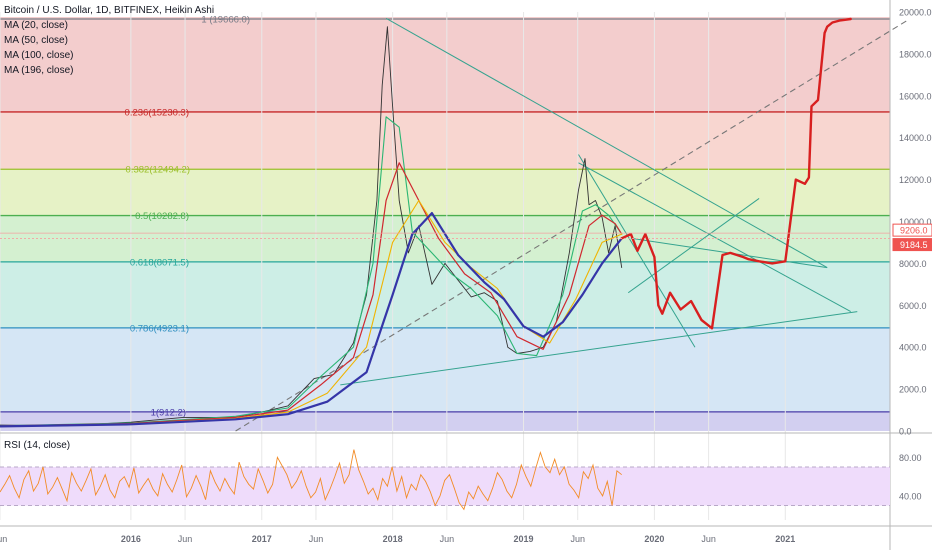  I want to click on fib-level-label: 0.382(12494.2), so click(158, 170).